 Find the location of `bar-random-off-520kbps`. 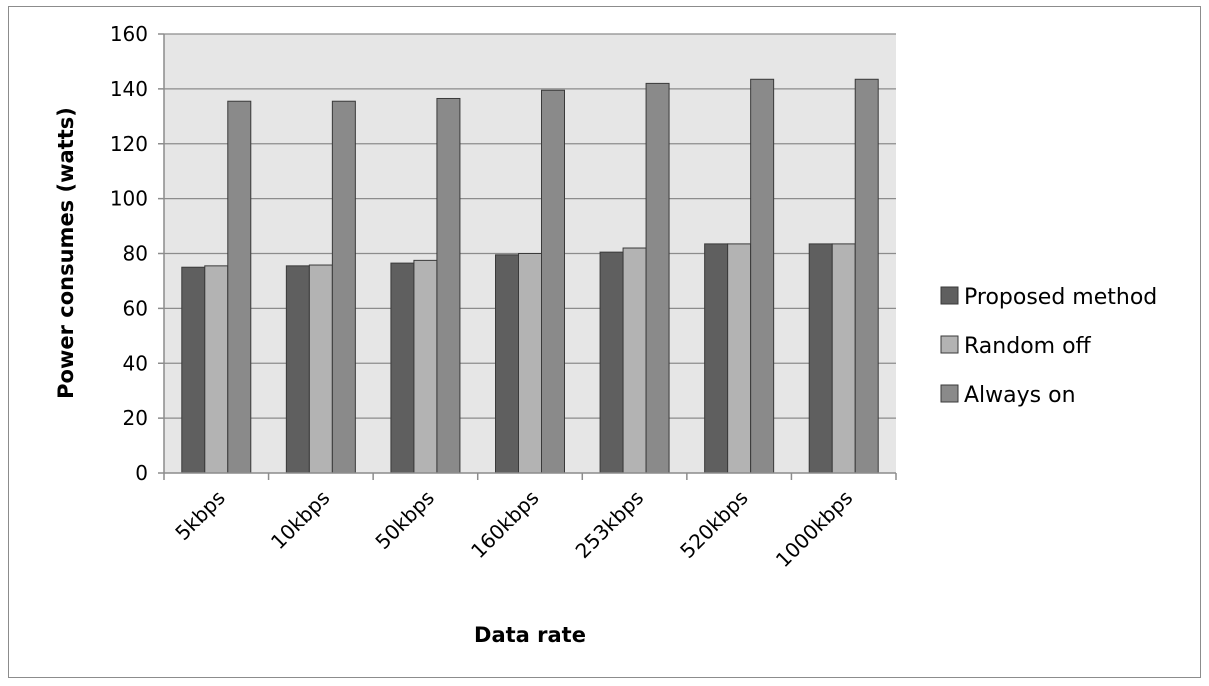

bar-random-off-520kbps is located at coordinates (739, 358).